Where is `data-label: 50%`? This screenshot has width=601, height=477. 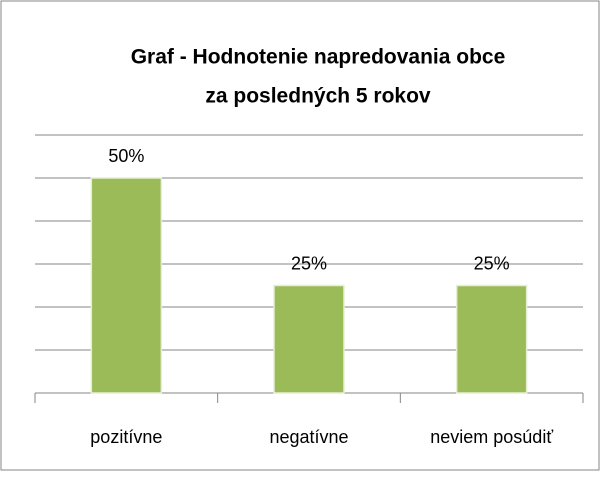 data-label: 50% is located at coordinates (126, 156).